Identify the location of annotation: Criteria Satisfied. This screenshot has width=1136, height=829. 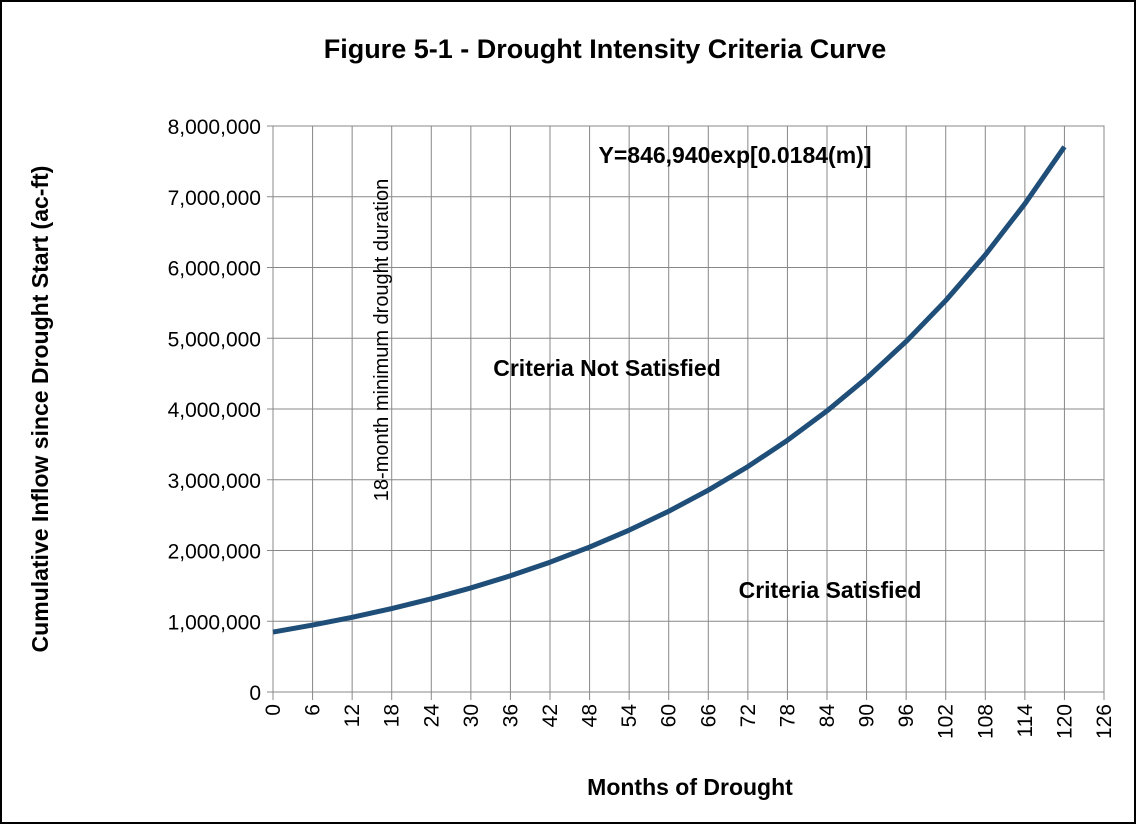
(830, 590).